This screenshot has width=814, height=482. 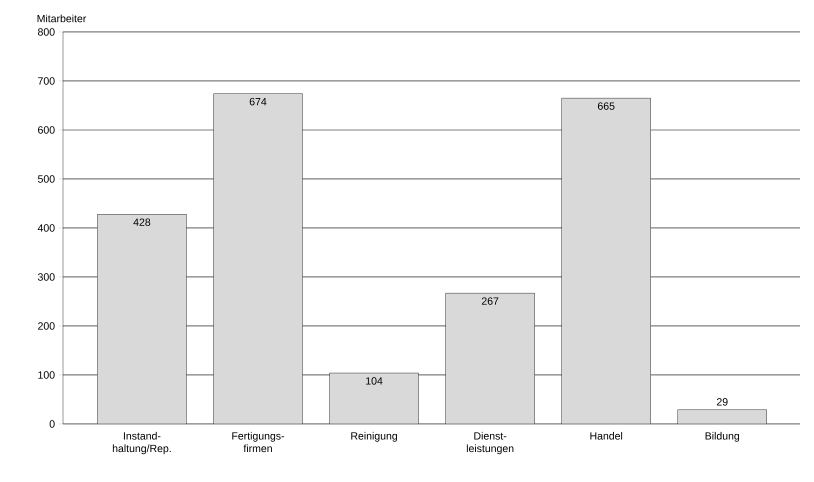 I want to click on y-tick-label: 100, so click(x=46, y=375).